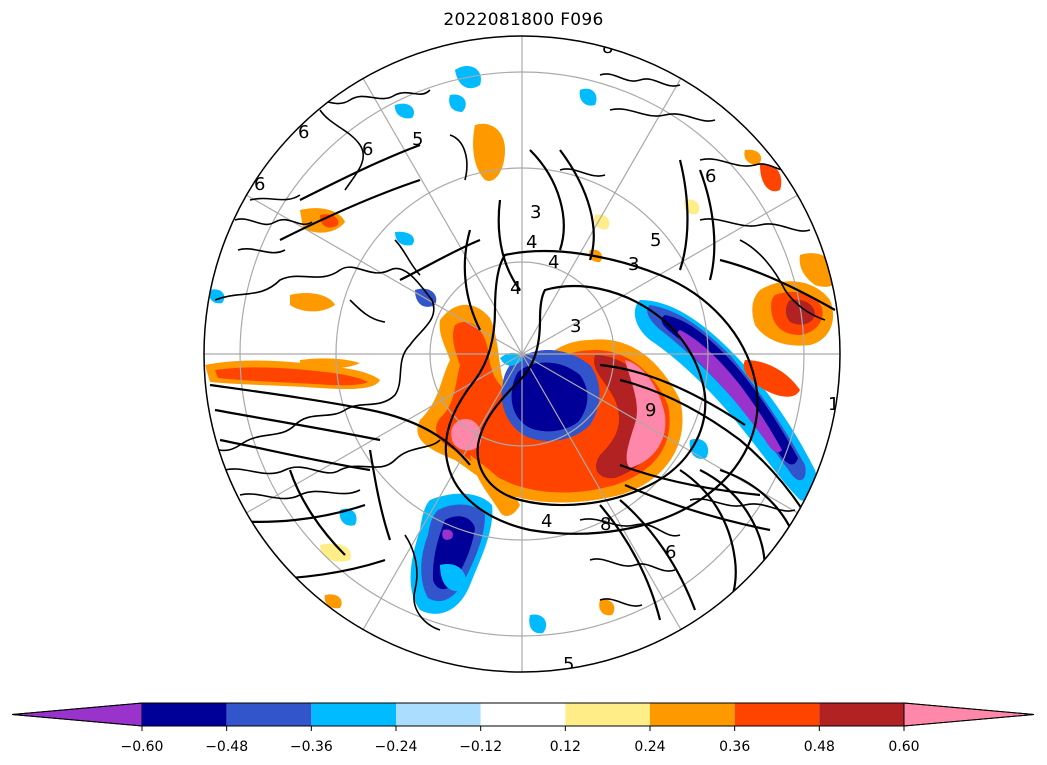  What do you see at coordinates (311, 747) in the screenshot?
I see `colorbar-tick-label: −0.36` at bounding box center [311, 747].